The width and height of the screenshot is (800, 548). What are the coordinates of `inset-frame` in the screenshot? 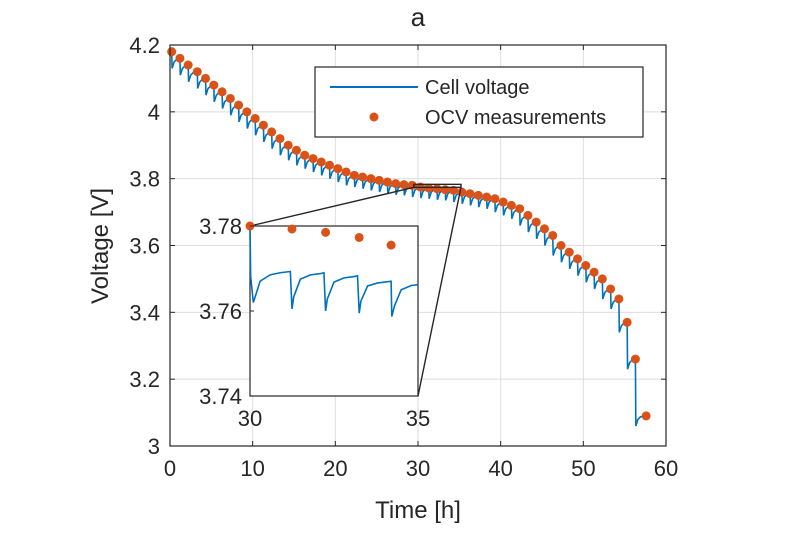 It's located at (334, 311).